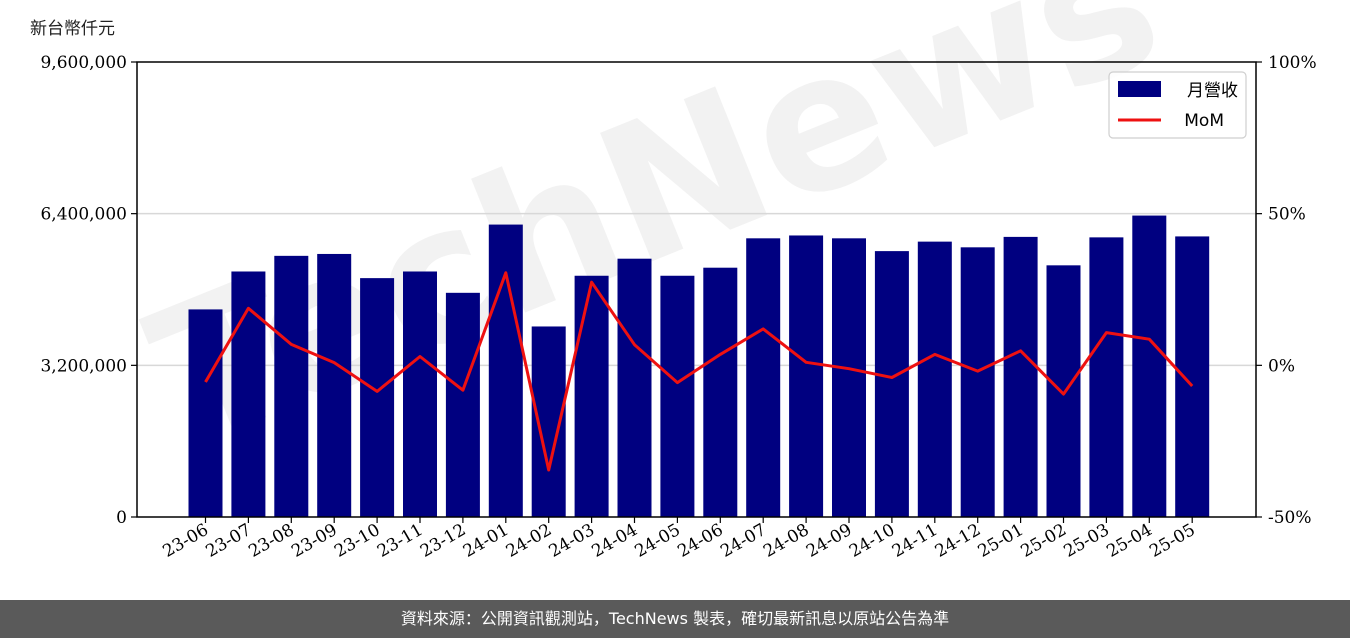 This screenshot has width=1350, height=638. Describe the element at coordinates (83, 215) in the screenshot. I see `left-tick-label: 6,400,000` at that location.